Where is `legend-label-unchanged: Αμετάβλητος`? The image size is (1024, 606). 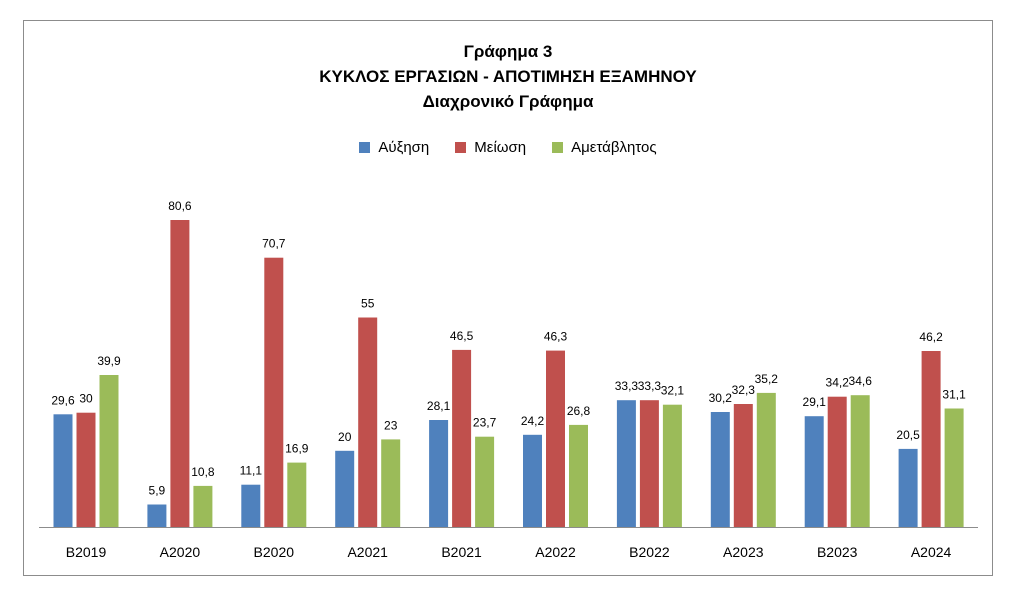
legend-label-unchanged: Αμετάβλητος is located at coordinates (614, 147).